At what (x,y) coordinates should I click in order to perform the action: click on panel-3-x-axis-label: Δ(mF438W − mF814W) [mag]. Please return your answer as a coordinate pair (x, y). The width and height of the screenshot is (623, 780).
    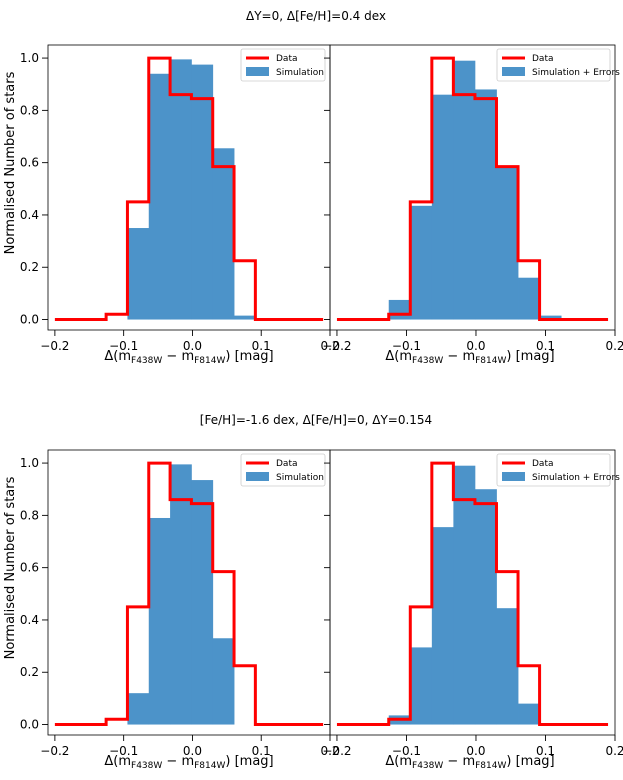
    Looking at the image, I should click on (188, 762).